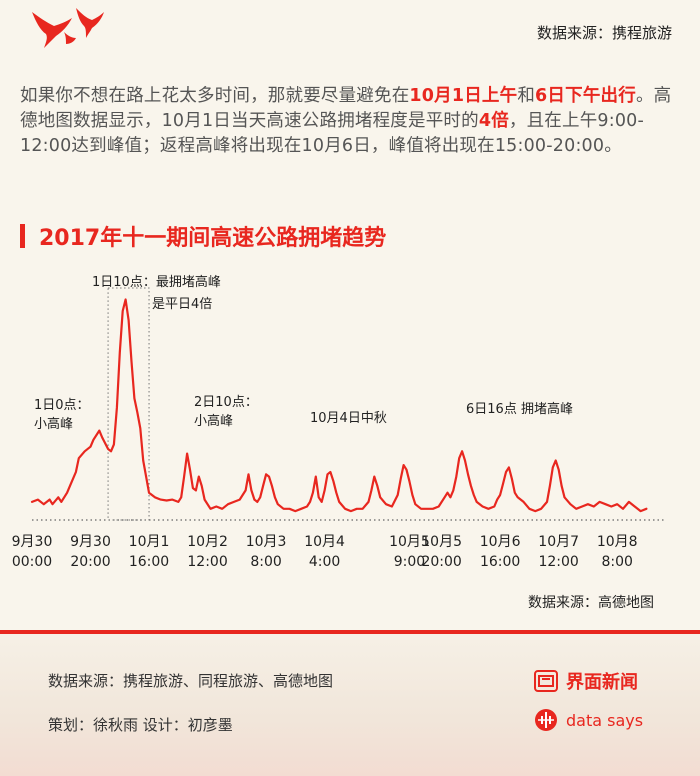 Image resolution: width=700 pixels, height=776 pixels. I want to click on chart-annotation: 1日10点：最拥堵高峰, so click(156, 282).